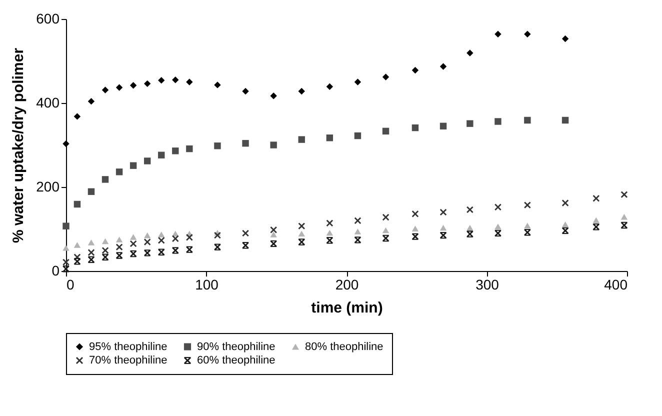 This screenshot has width=662, height=416. What do you see at coordinates (344, 346) in the screenshot?
I see `legend-label: 80% theophiline` at bounding box center [344, 346].